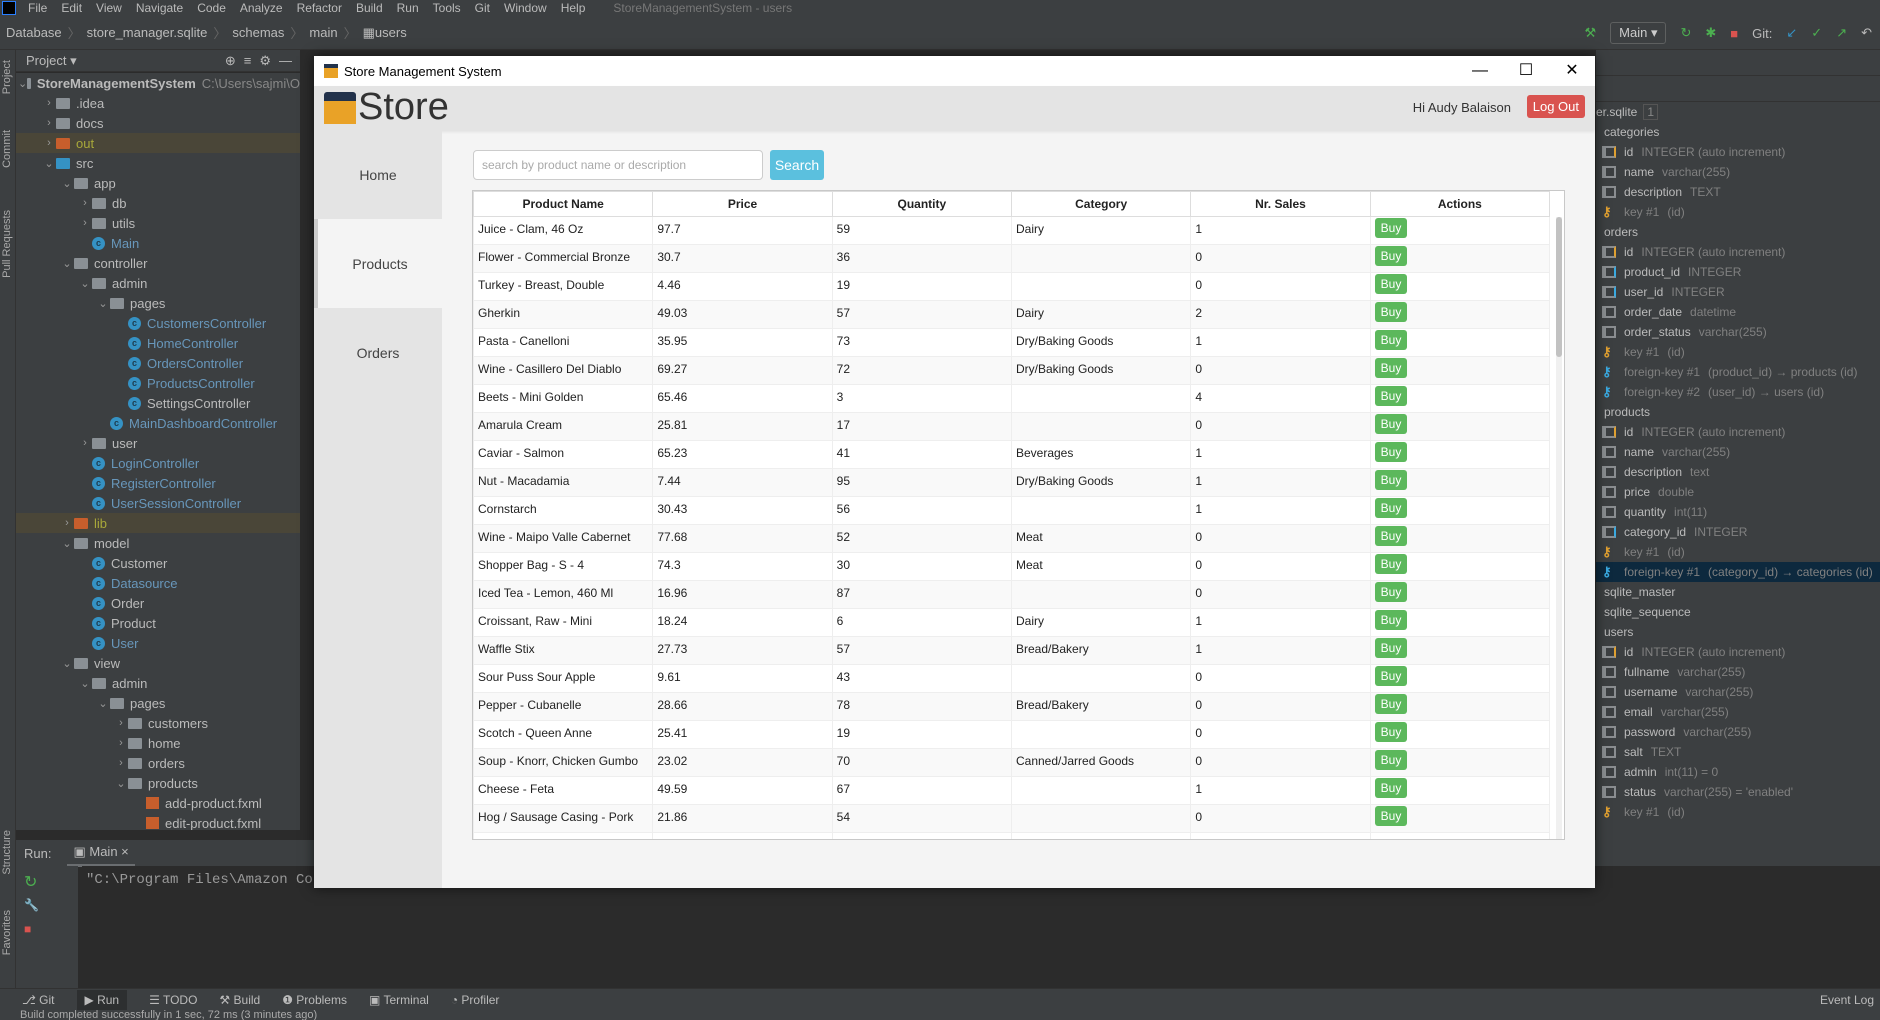 This screenshot has height=1020, width=1880. Describe the element at coordinates (158, 763) in the screenshot. I see `tree-item: › orders` at that location.